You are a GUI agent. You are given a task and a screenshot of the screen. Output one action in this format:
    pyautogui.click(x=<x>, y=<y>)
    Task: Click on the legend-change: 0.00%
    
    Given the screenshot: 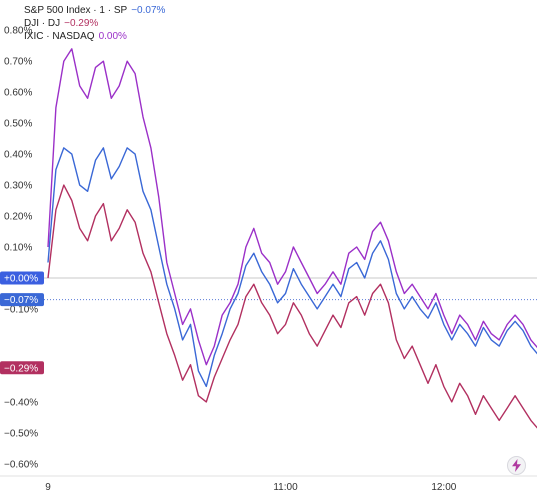 What is the action you would take?
    pyautogui.click(x=112, y=36)
    